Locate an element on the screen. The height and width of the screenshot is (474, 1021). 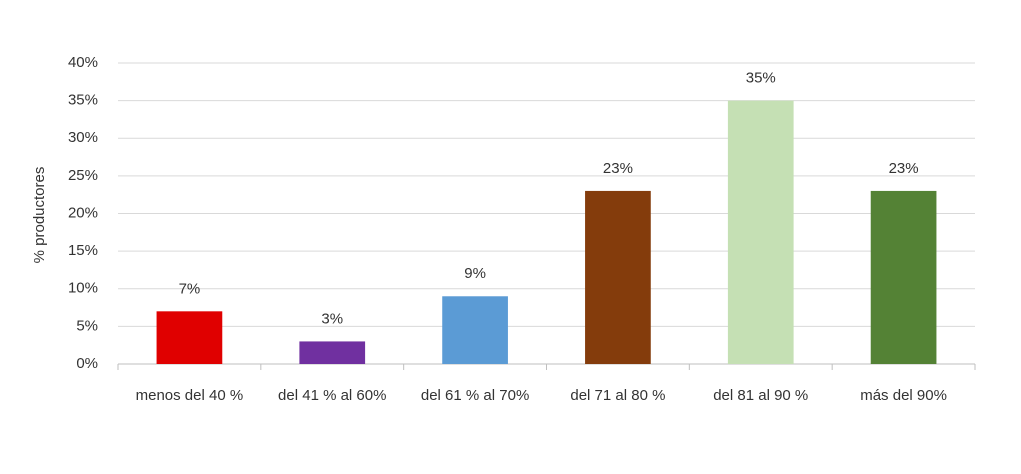
x-tick-label: del 81 al 90 % is located at coordinates (761, 395).